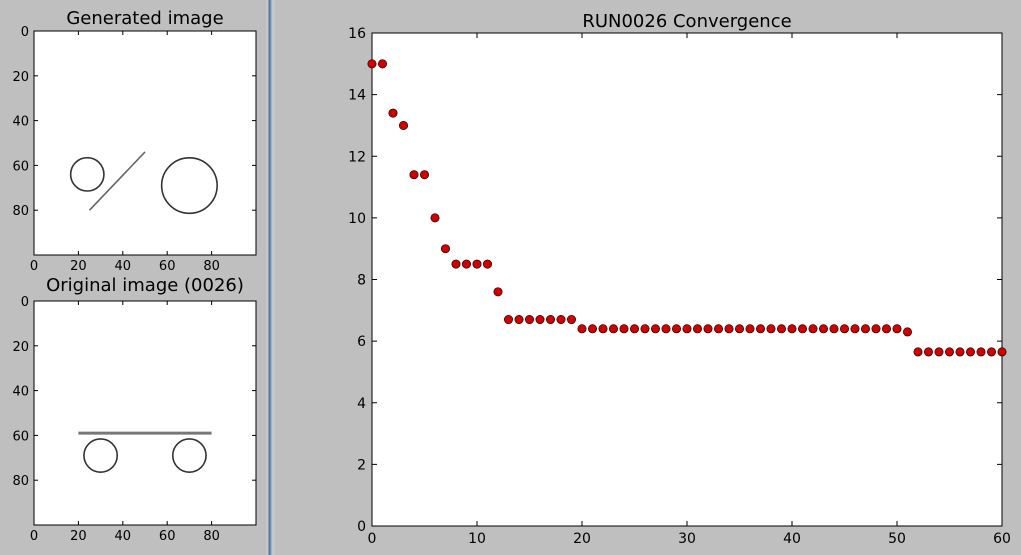 This screenshot has width=1021, height=555. I want to click on generated-image-chart: Generated image 0 20 40 60 80 0 20 40 60 80, so click(134, 141).